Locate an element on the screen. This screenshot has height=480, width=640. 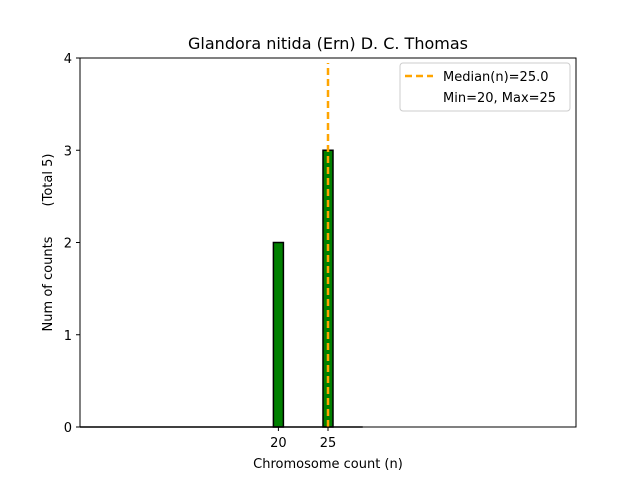
y-tick-label: 4 is located at coordinates (68, 59).